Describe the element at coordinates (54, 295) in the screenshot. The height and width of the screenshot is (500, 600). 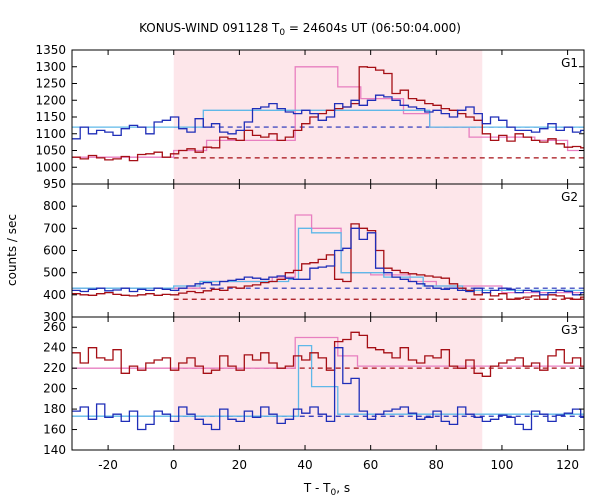
I see `y-tick-label: 400` at that location.